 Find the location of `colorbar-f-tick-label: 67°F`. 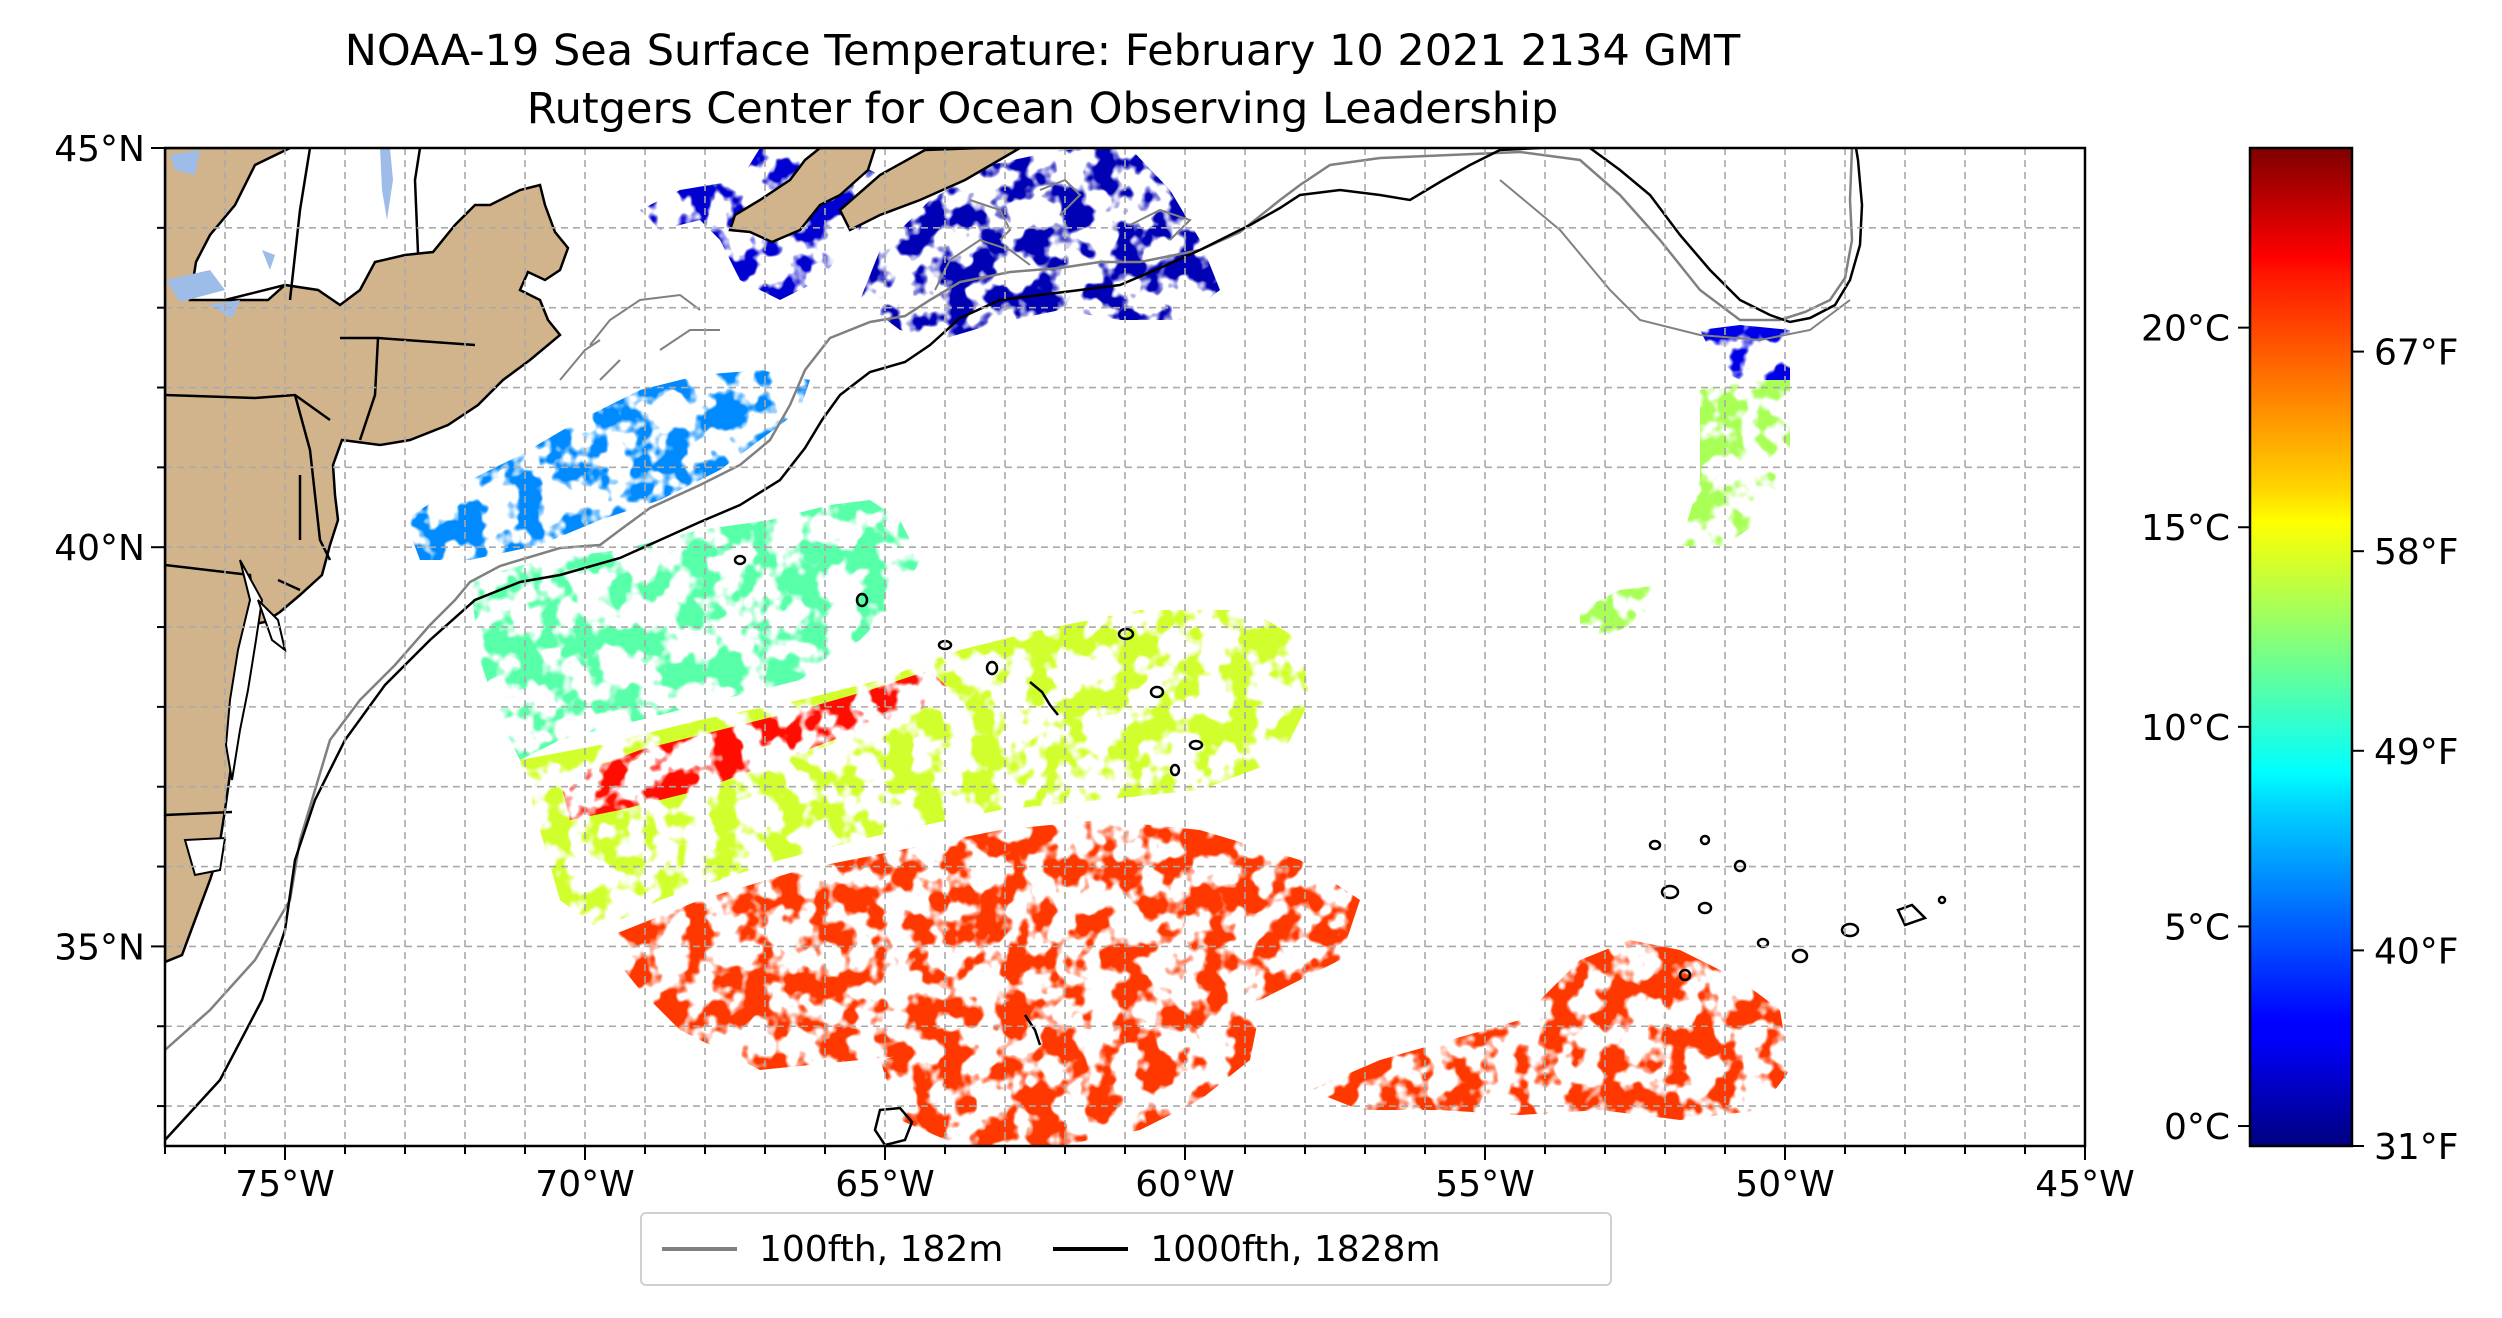

colorbar-f-tick-label: 67°F is located at coordinates (2416, 353).